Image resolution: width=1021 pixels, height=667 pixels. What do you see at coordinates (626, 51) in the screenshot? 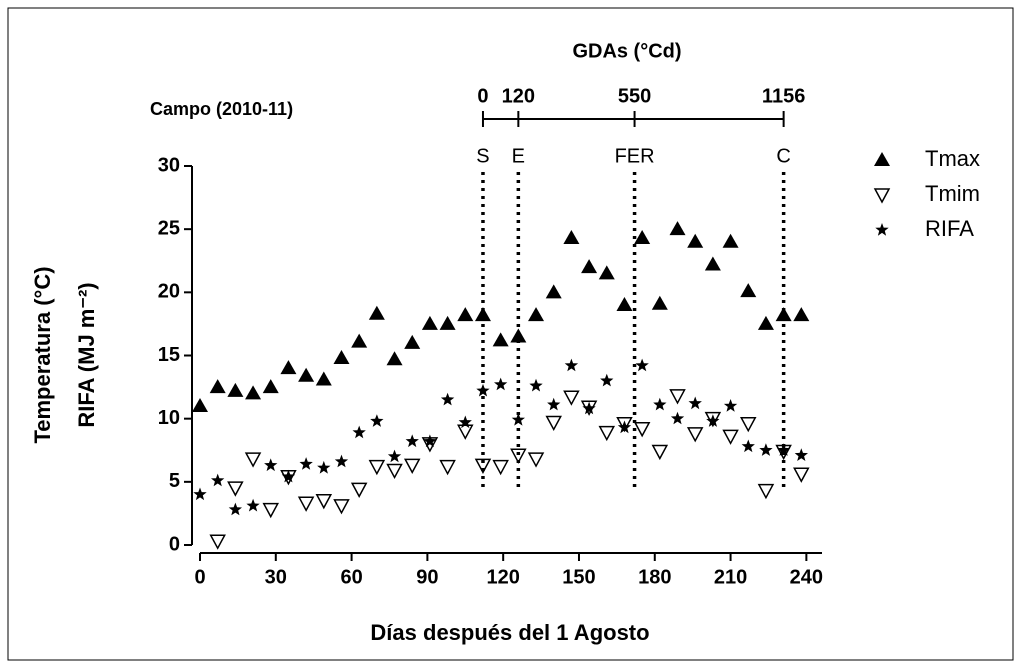
I see `gda-title: GDAs (°Cd)` at bounding box center [626, 51].